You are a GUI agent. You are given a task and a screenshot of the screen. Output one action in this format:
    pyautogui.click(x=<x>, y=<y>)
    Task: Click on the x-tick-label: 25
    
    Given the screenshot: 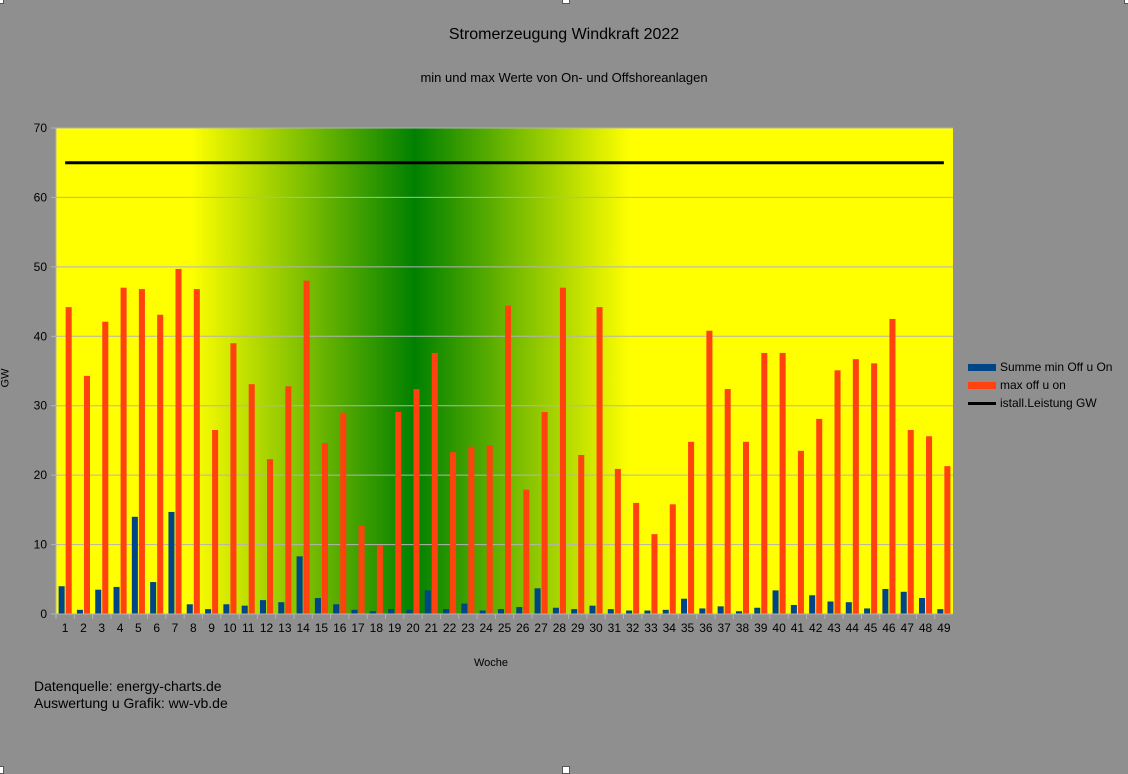 What is the action you would take?
    pyautogui.click(x=505, y=628)
    